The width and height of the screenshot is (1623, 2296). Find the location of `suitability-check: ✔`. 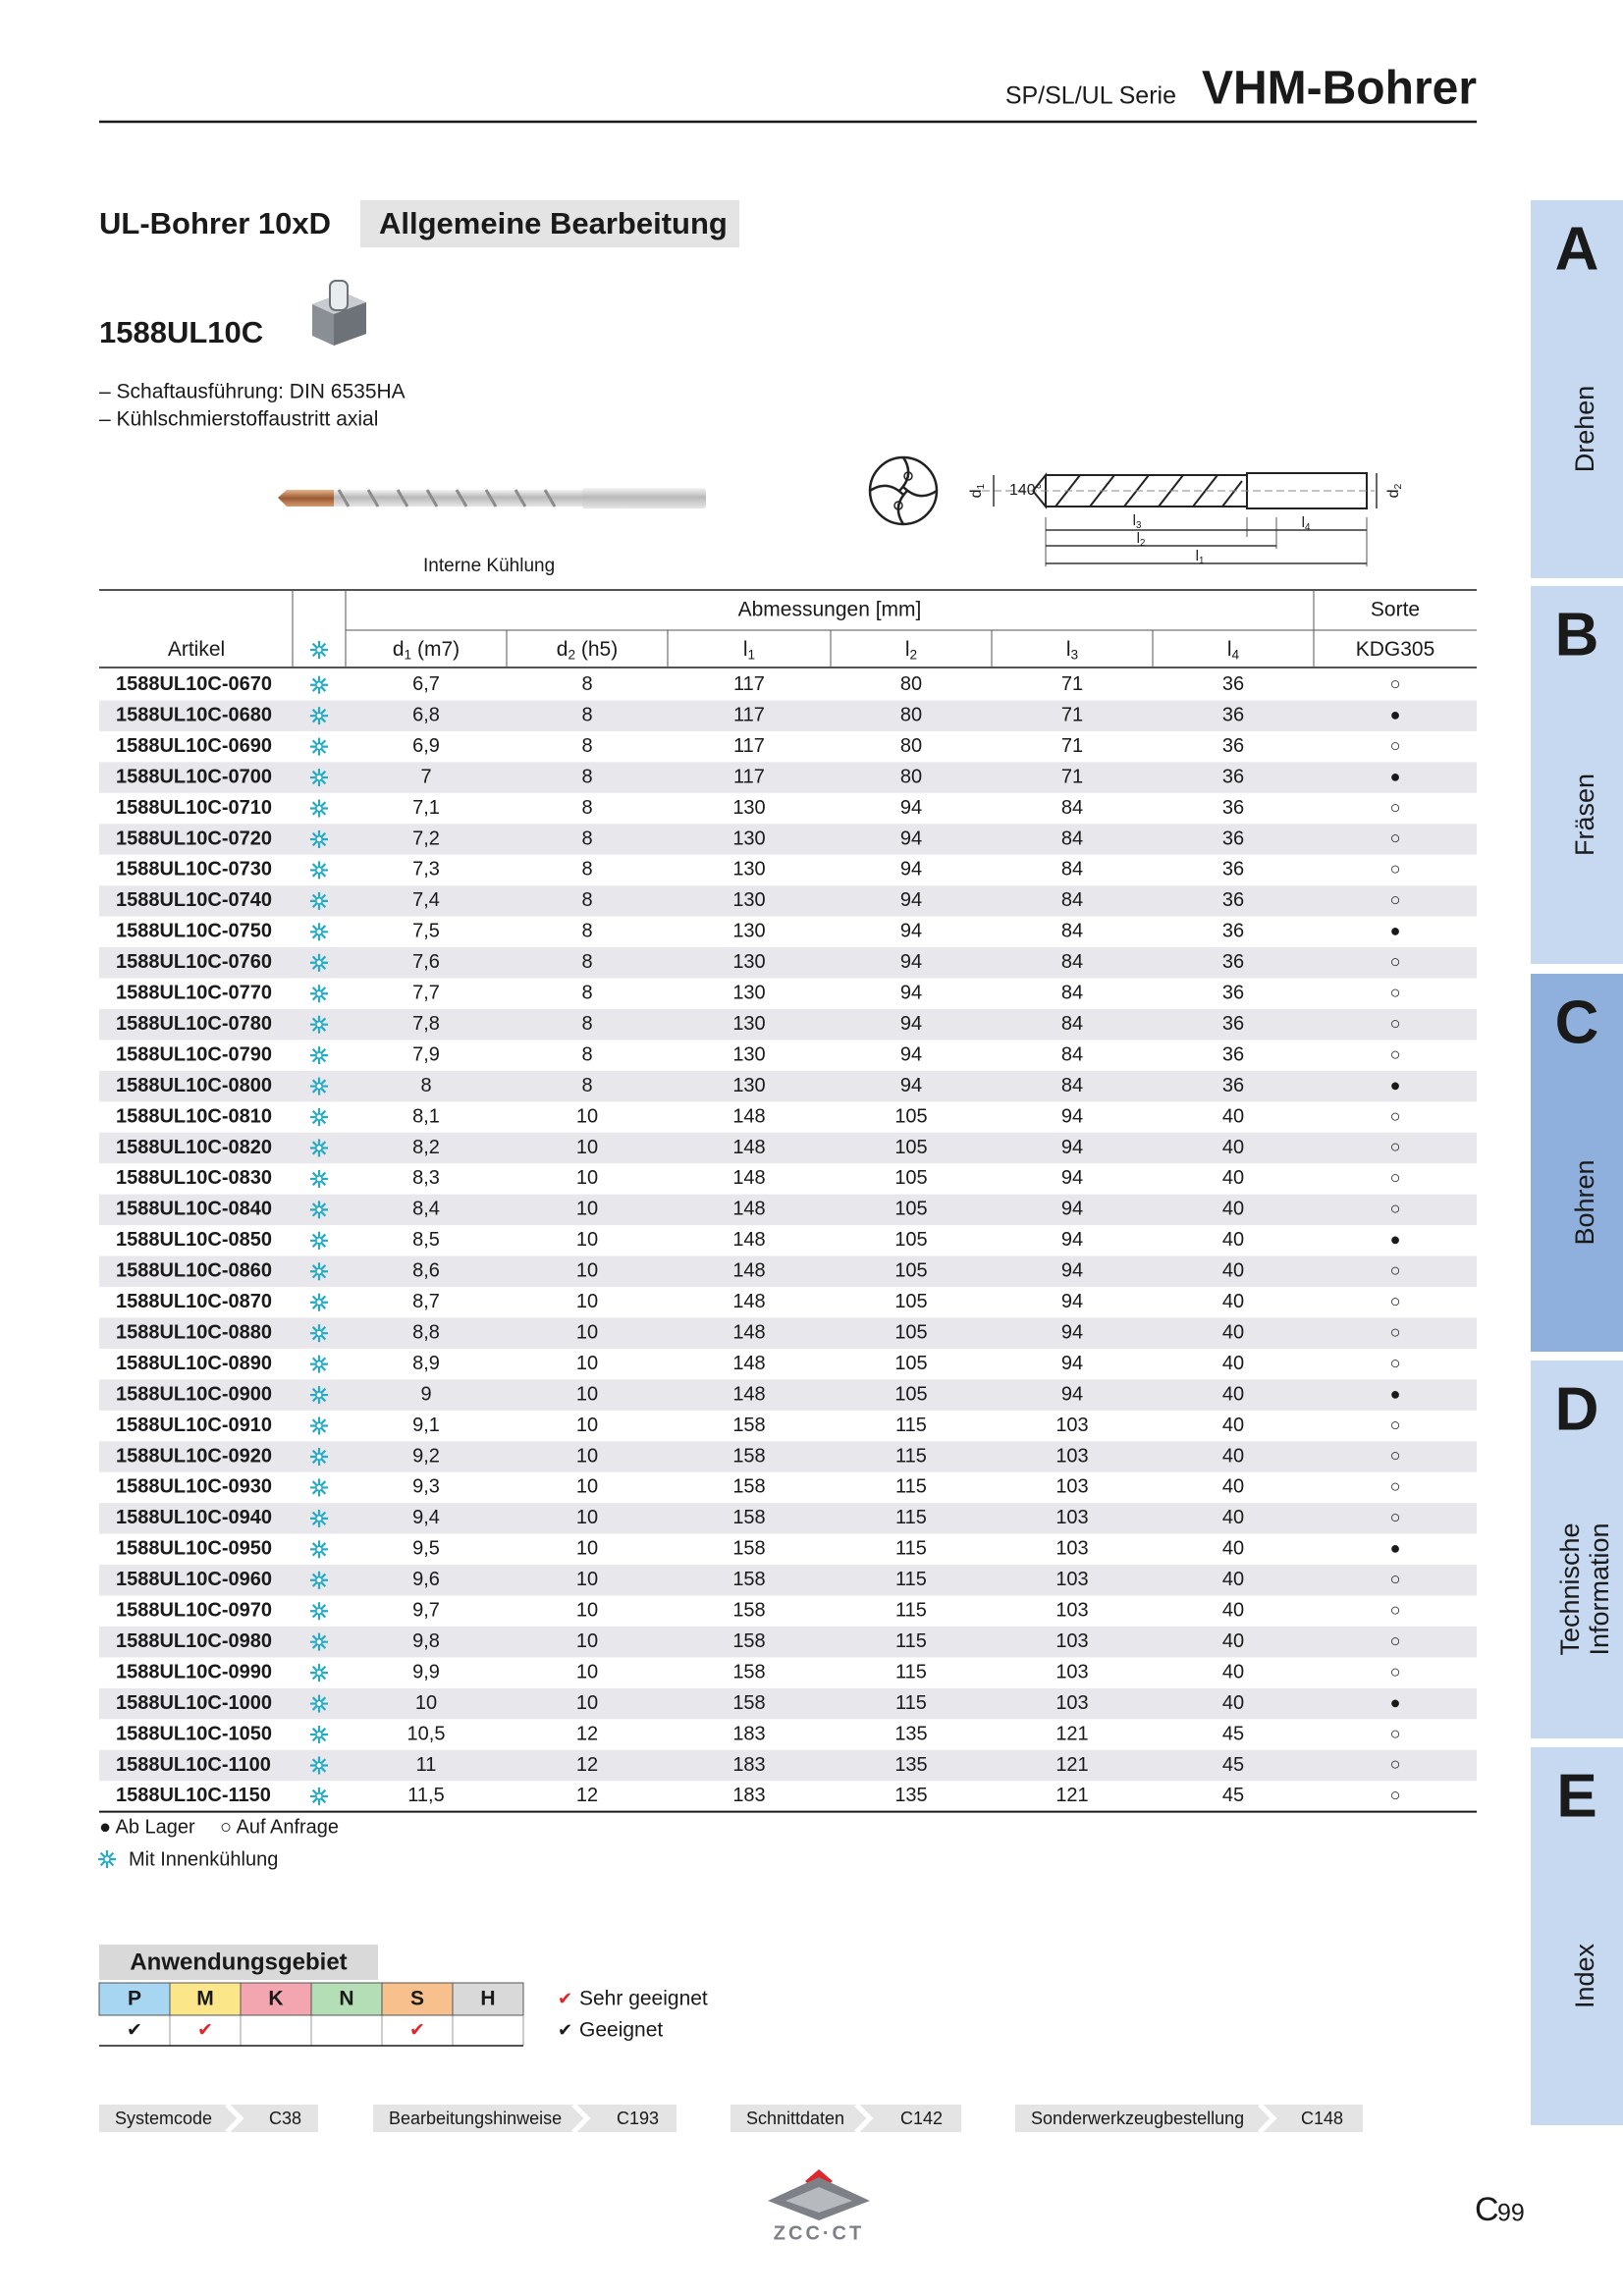

suitability-check: ✔ is located at coordinates (205, 2030).